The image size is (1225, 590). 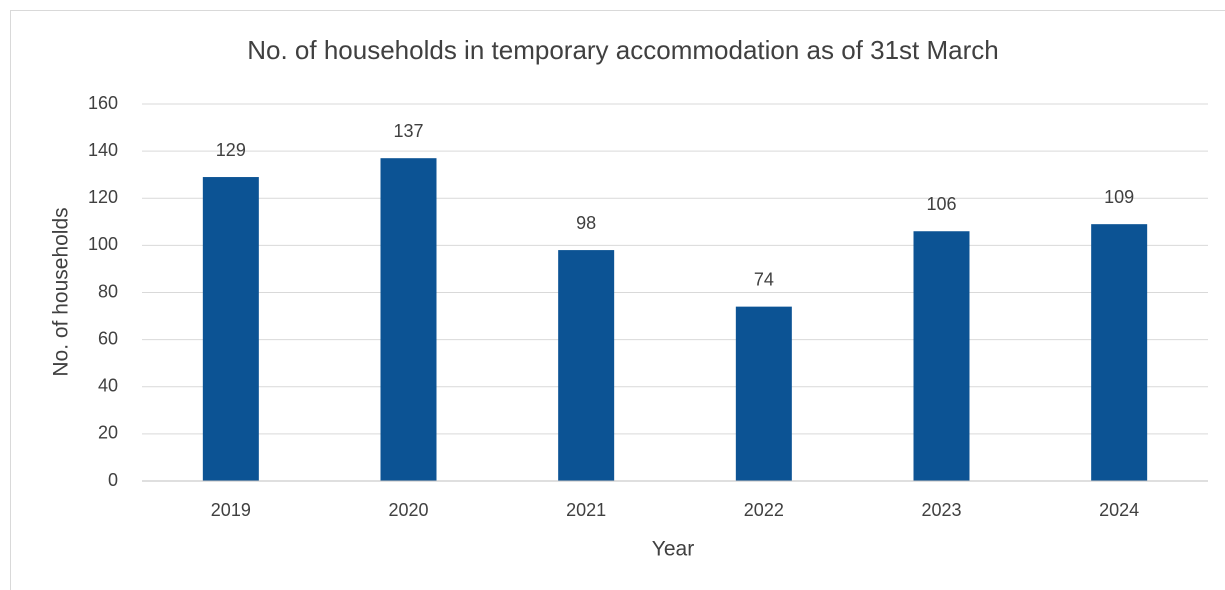 What do you see at coordinates (941, 510) in the screenshot?
I see `x-tick-label: 2023` at bounding box center [941, 510].